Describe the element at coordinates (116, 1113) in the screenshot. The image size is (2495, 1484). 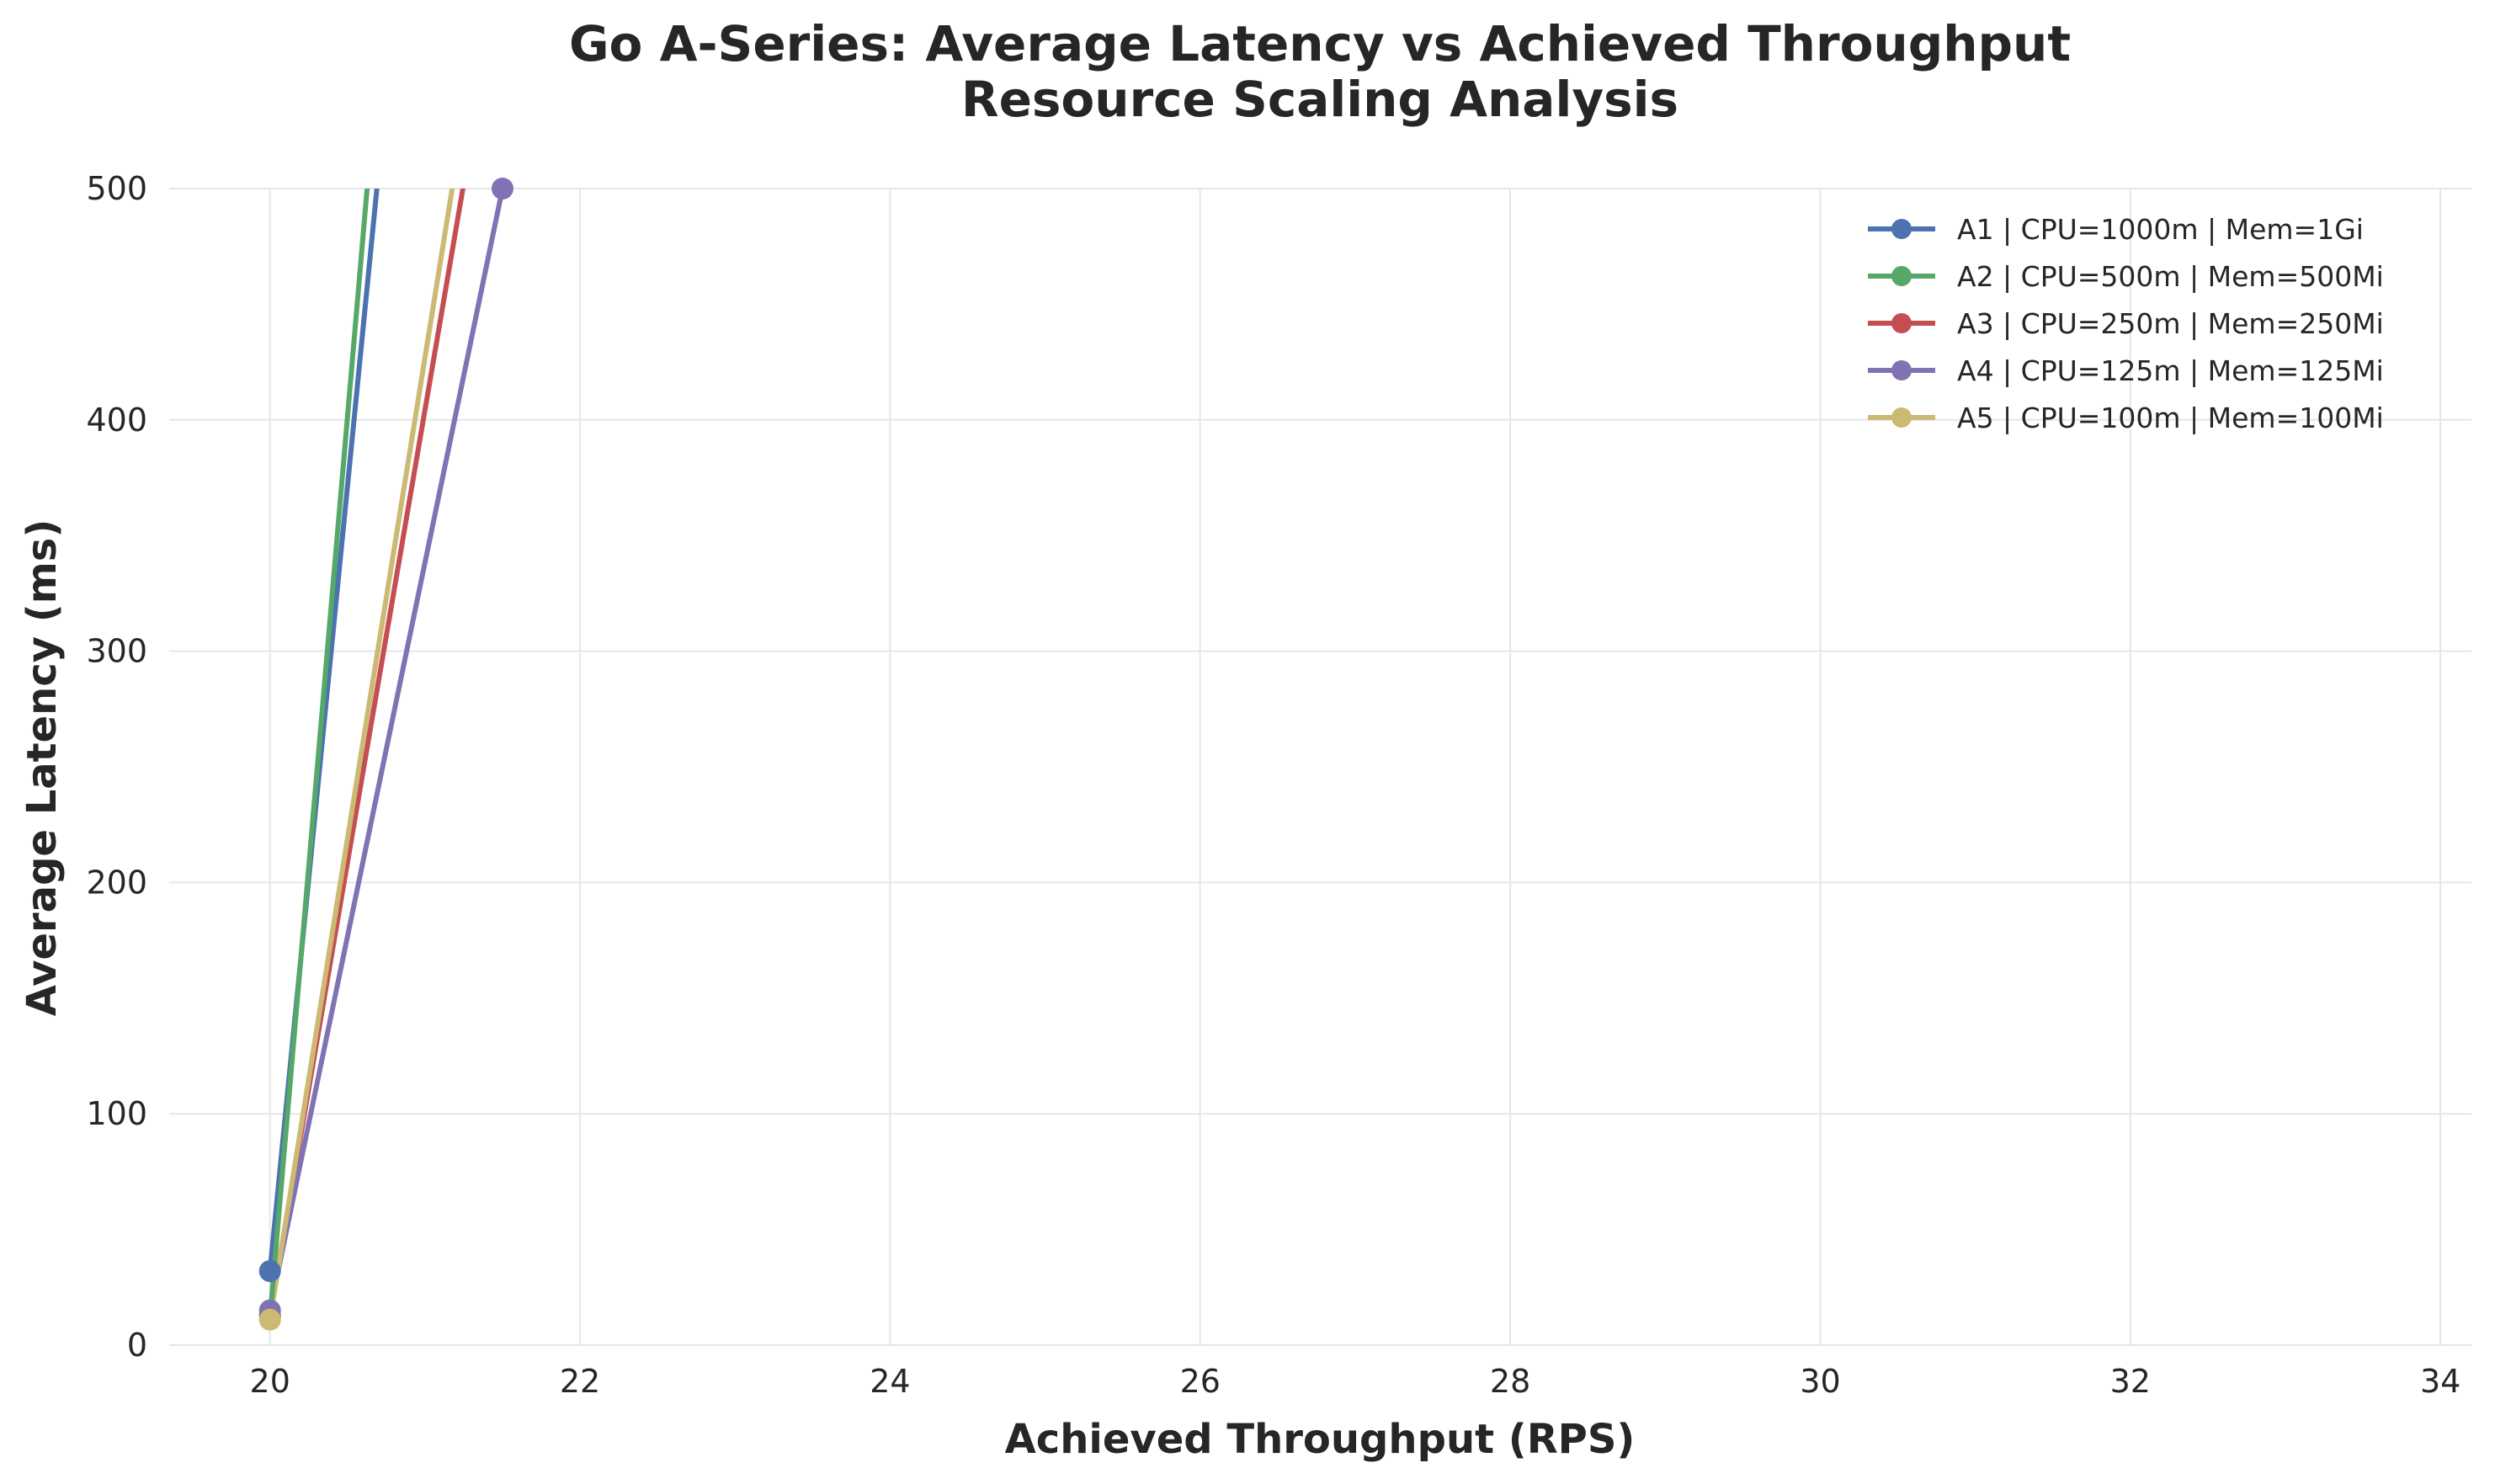
I see `y-tick-label: 100` at that location.